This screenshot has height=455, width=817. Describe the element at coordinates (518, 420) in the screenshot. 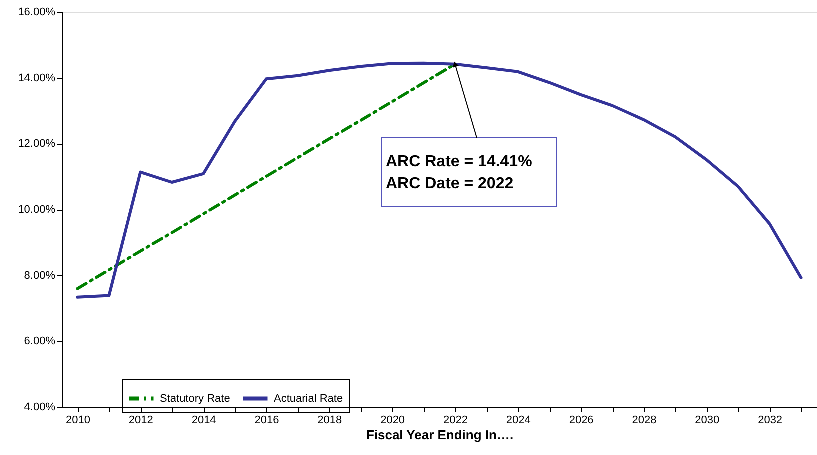

I see `x-tick-label: 2024` at that location.